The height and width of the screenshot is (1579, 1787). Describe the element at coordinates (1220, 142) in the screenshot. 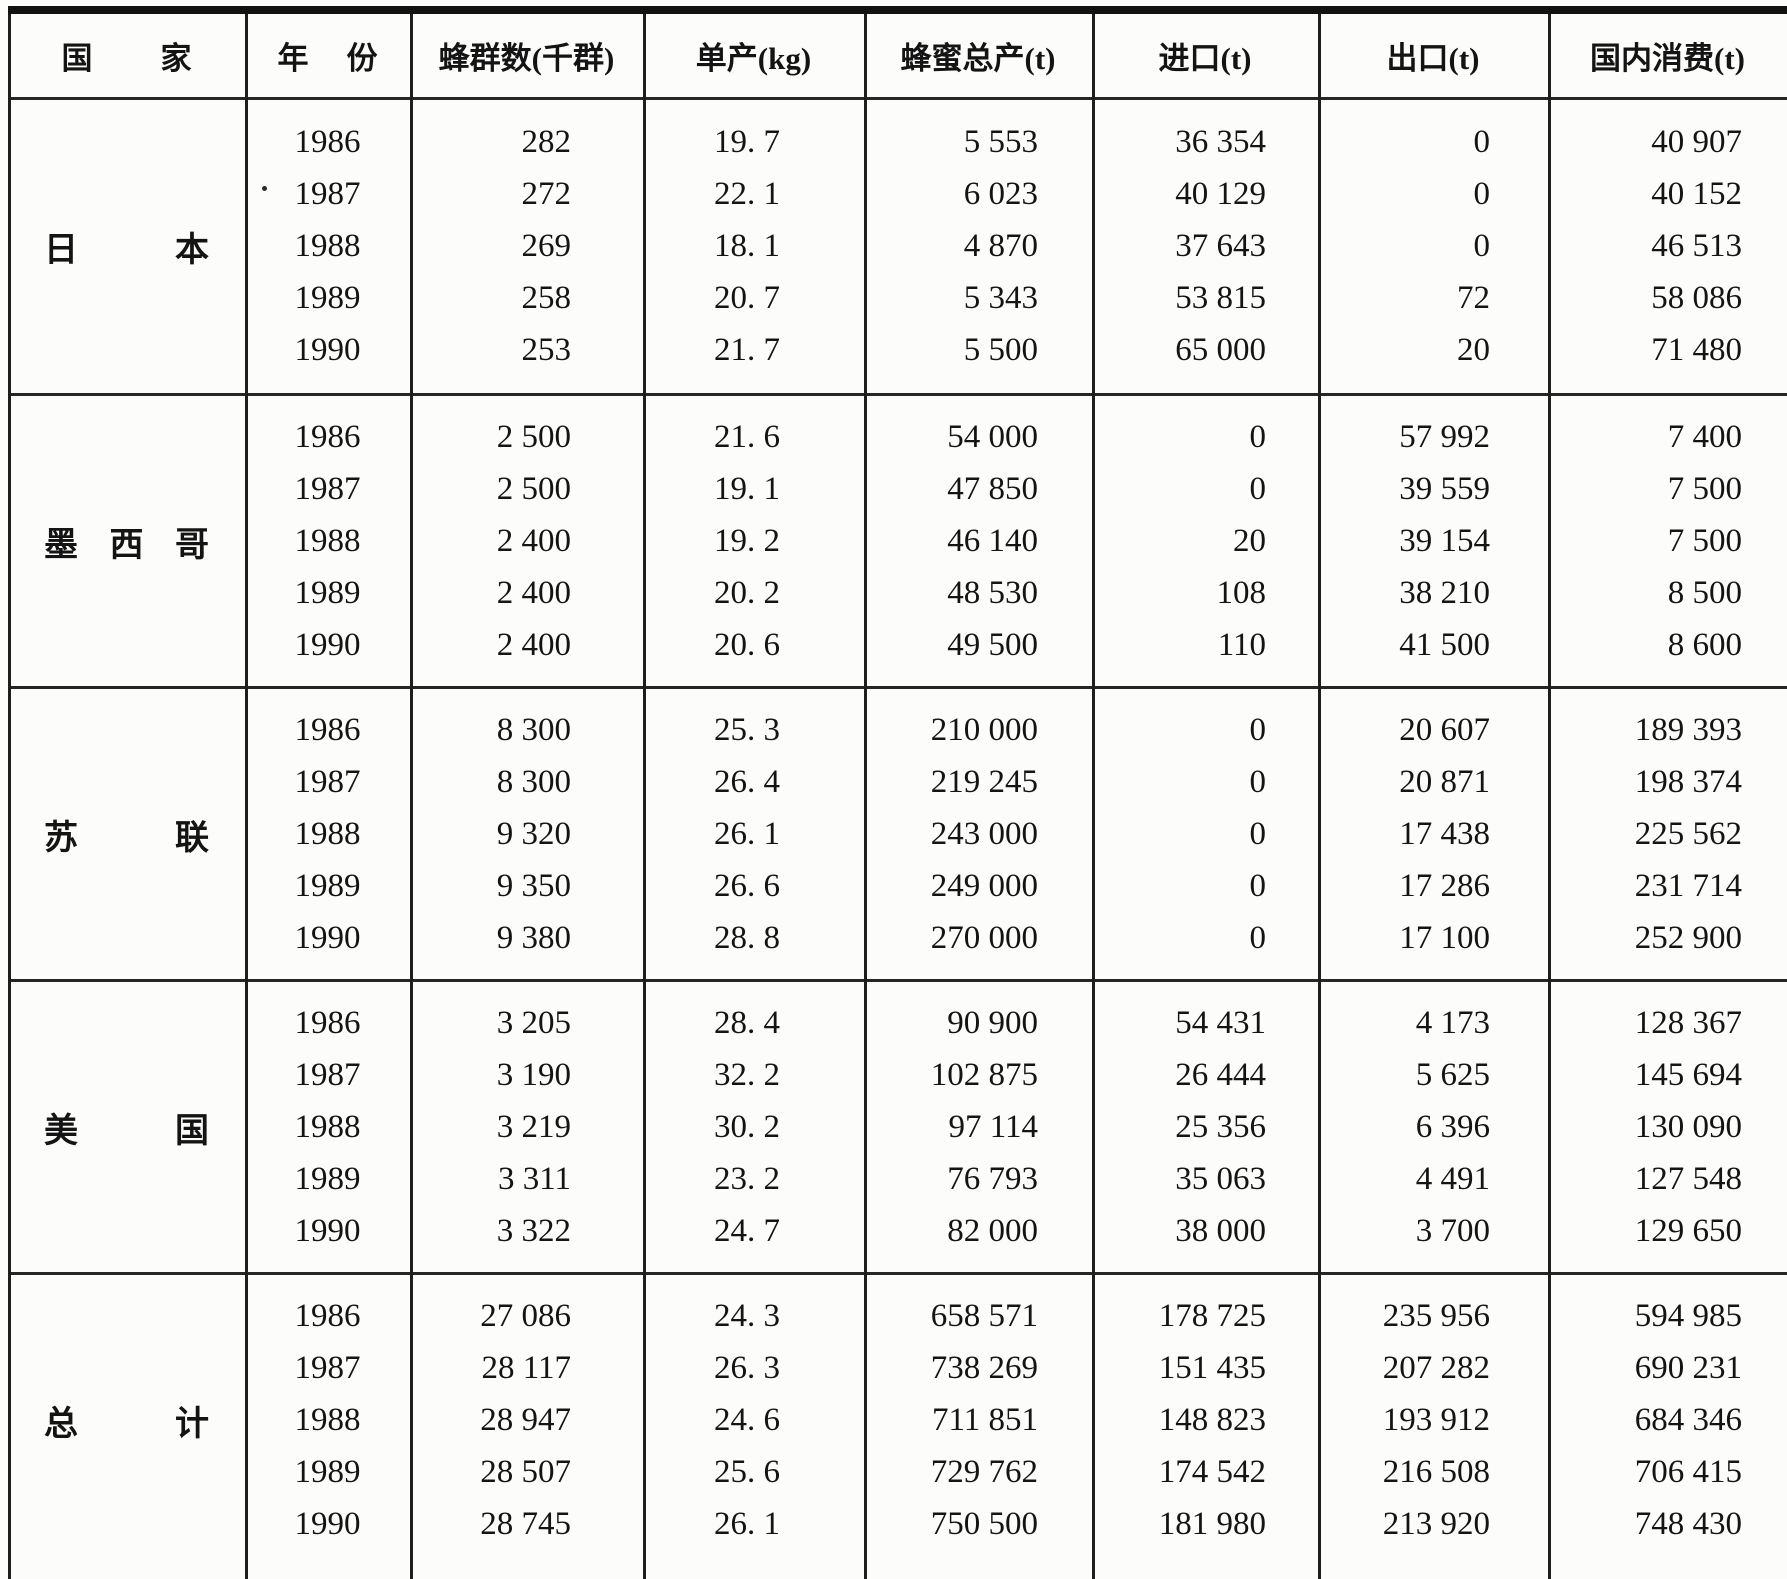

I see `cell-imports: 36 354` at that location.